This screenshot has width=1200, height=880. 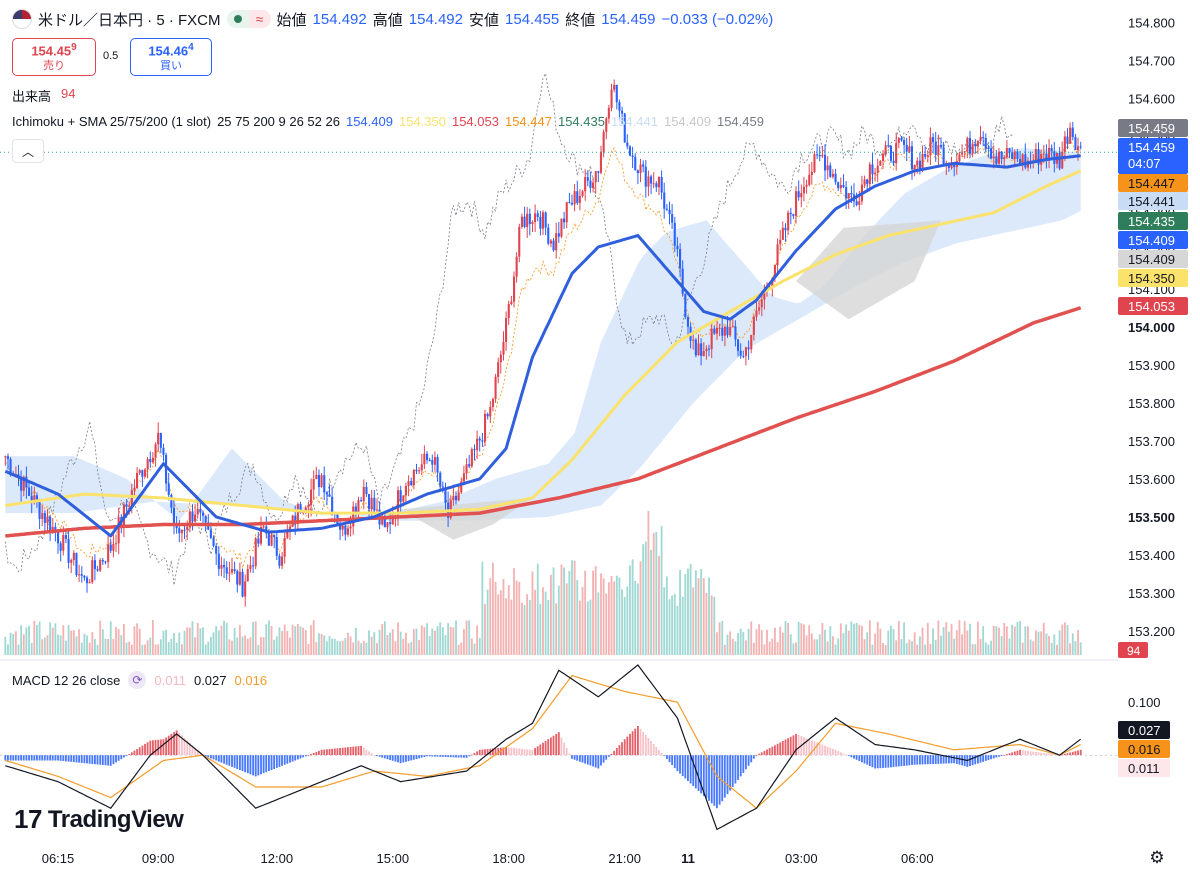 What do you see at coordinates (237, 19) in the screenshot?
I see `market-open-icon` at bounding box center [237, 19].